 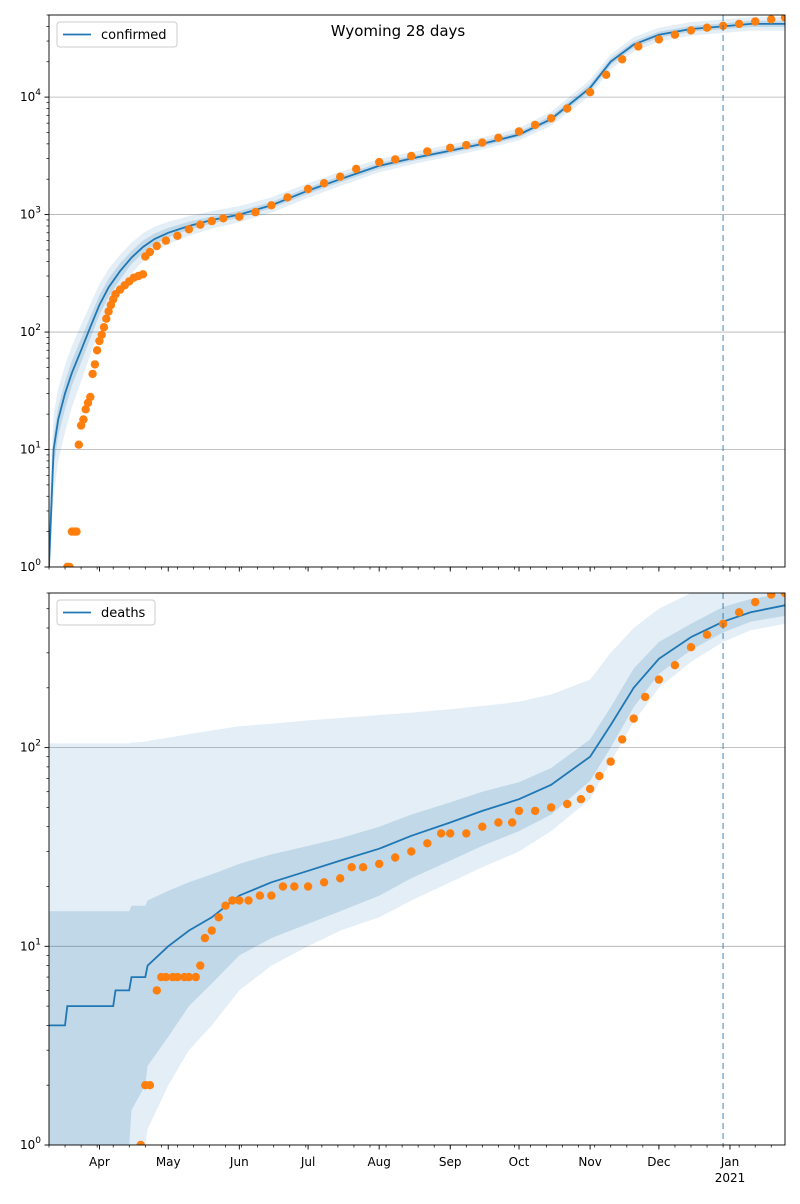 I want to click on y-tick-exponent: 3, so click(x=38, y=211).